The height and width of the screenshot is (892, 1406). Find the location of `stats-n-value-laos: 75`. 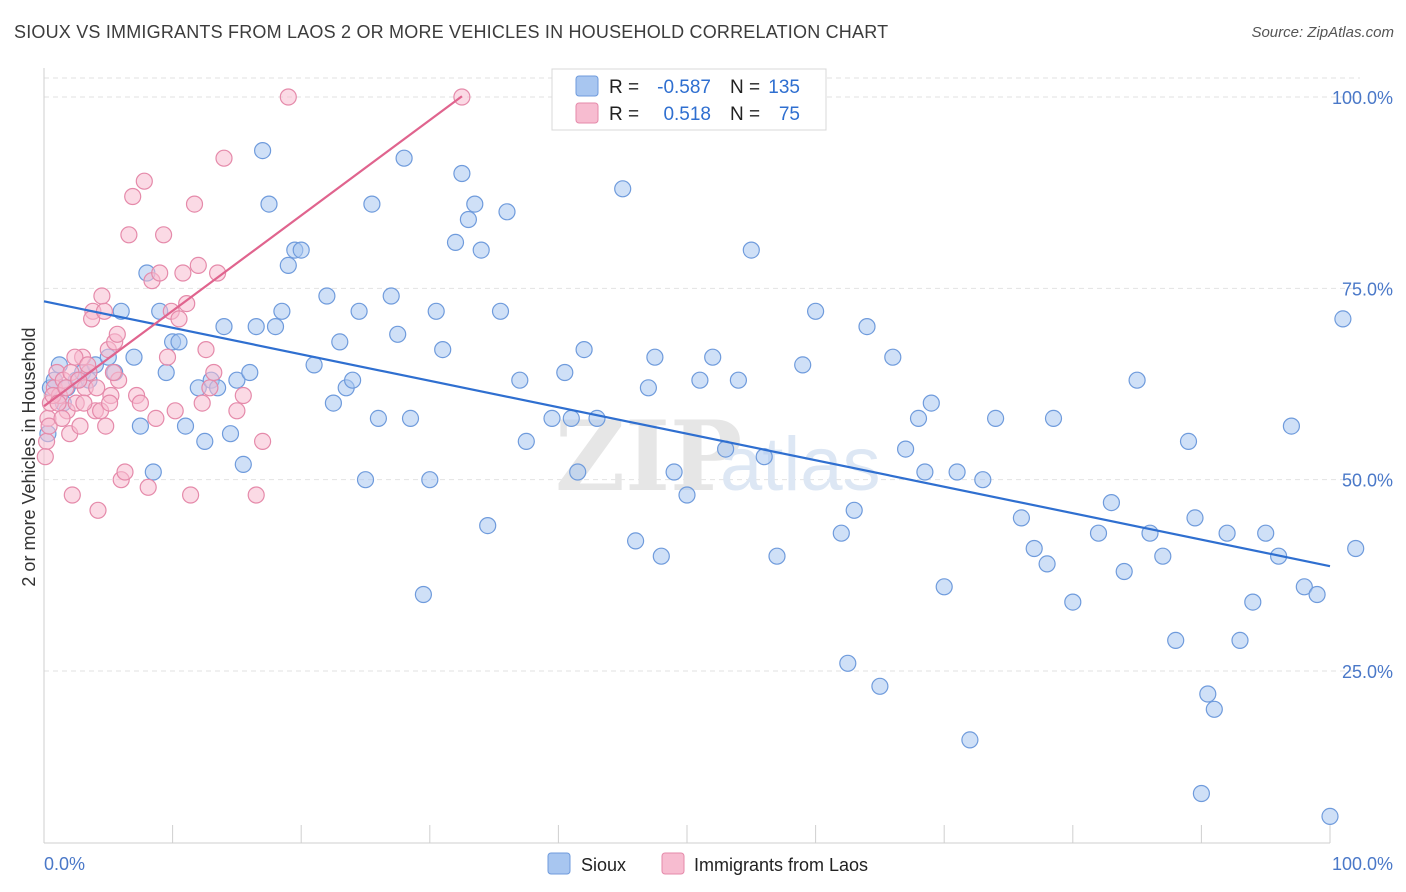

stats-n-value-laos: 75 is located at coordinates (789, 114).